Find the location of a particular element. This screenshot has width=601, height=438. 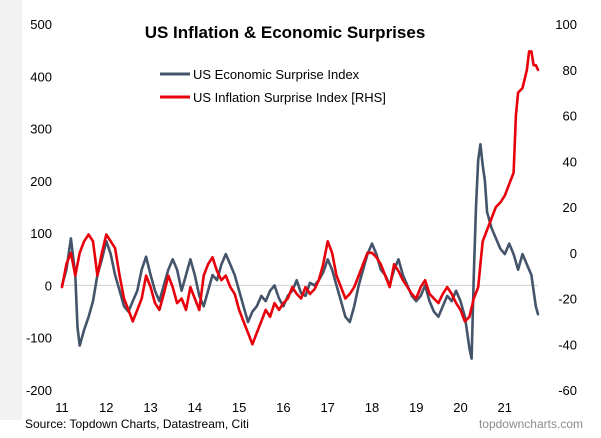

left-margin-panel is located at coordinates (11, 210).